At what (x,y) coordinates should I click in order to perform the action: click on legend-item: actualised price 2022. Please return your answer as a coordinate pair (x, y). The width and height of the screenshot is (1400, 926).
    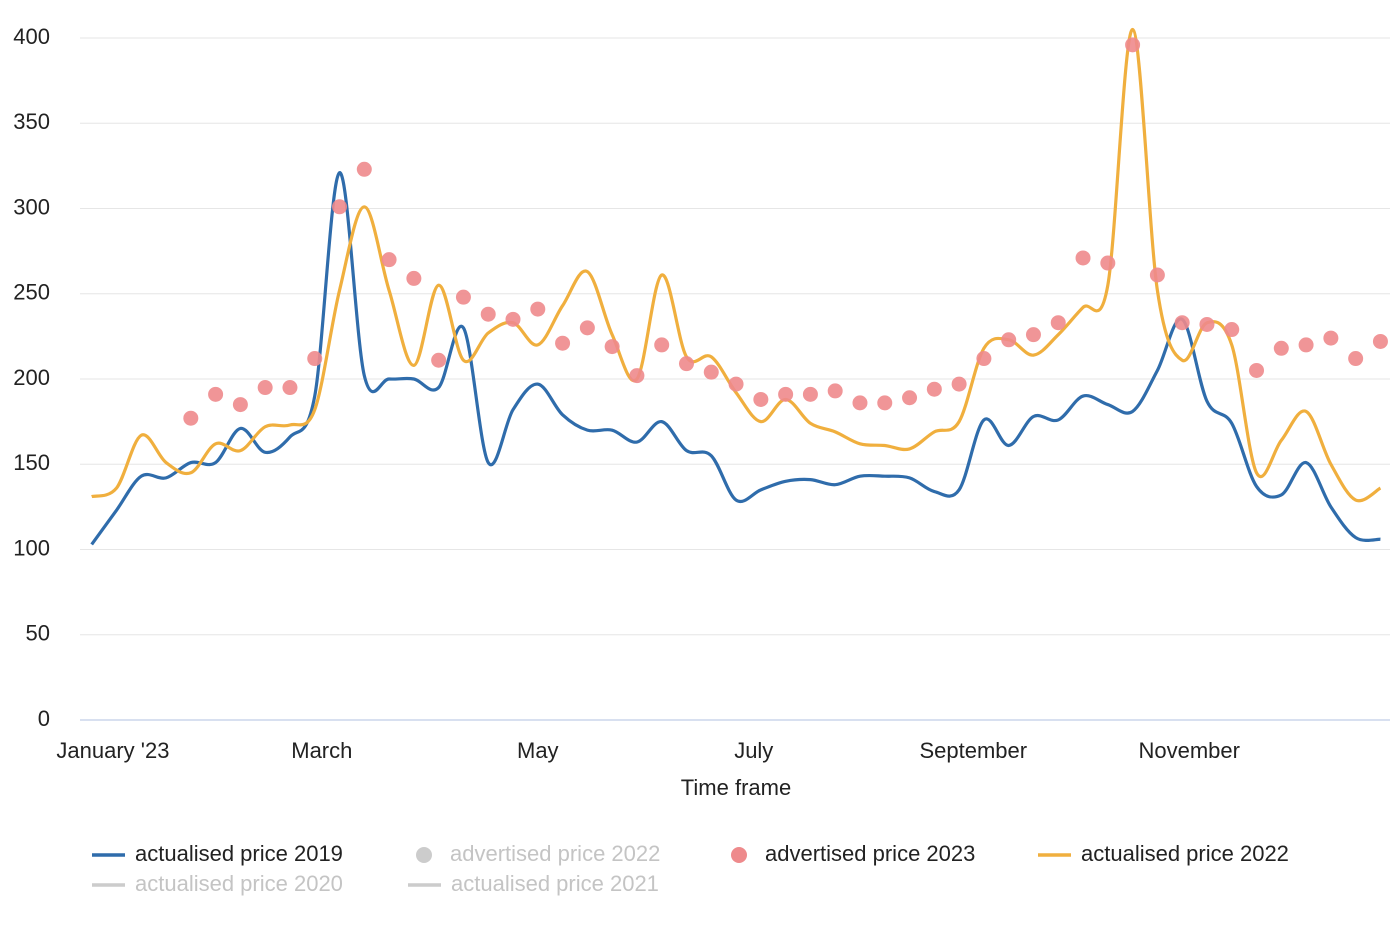
    Looking at the image, I should click on (1163, 853).